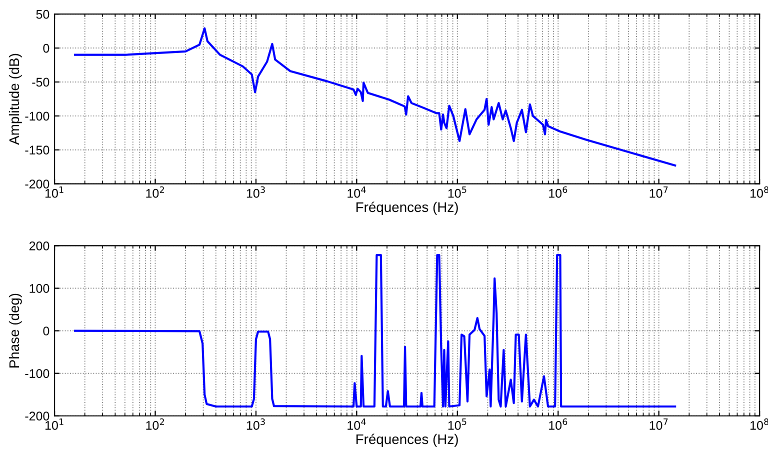  Describe the element at coordinates (41, 82) in the screenshot. I see `y-tick-label: -50` at that location.